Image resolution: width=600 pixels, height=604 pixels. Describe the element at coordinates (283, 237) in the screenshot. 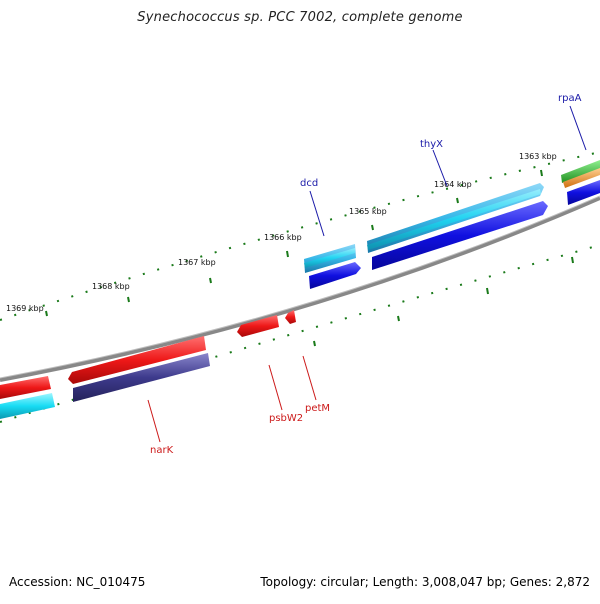

I see `tick-label: 1366 kbp` at that location.